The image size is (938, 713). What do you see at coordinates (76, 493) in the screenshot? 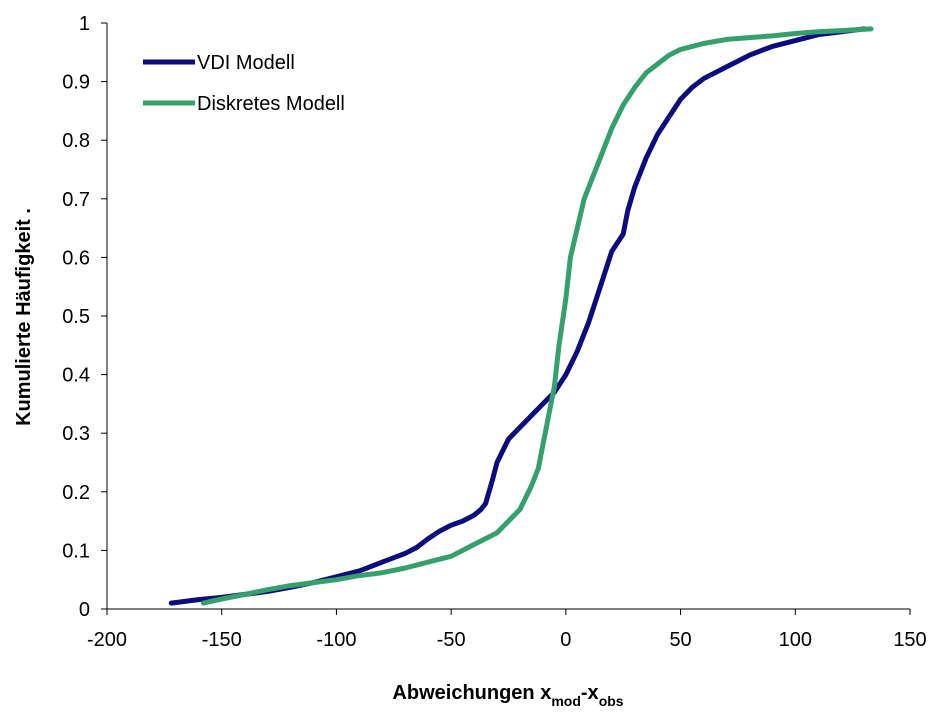
I see `y-tick-label: 0.2` at bounding box center [76, 493].